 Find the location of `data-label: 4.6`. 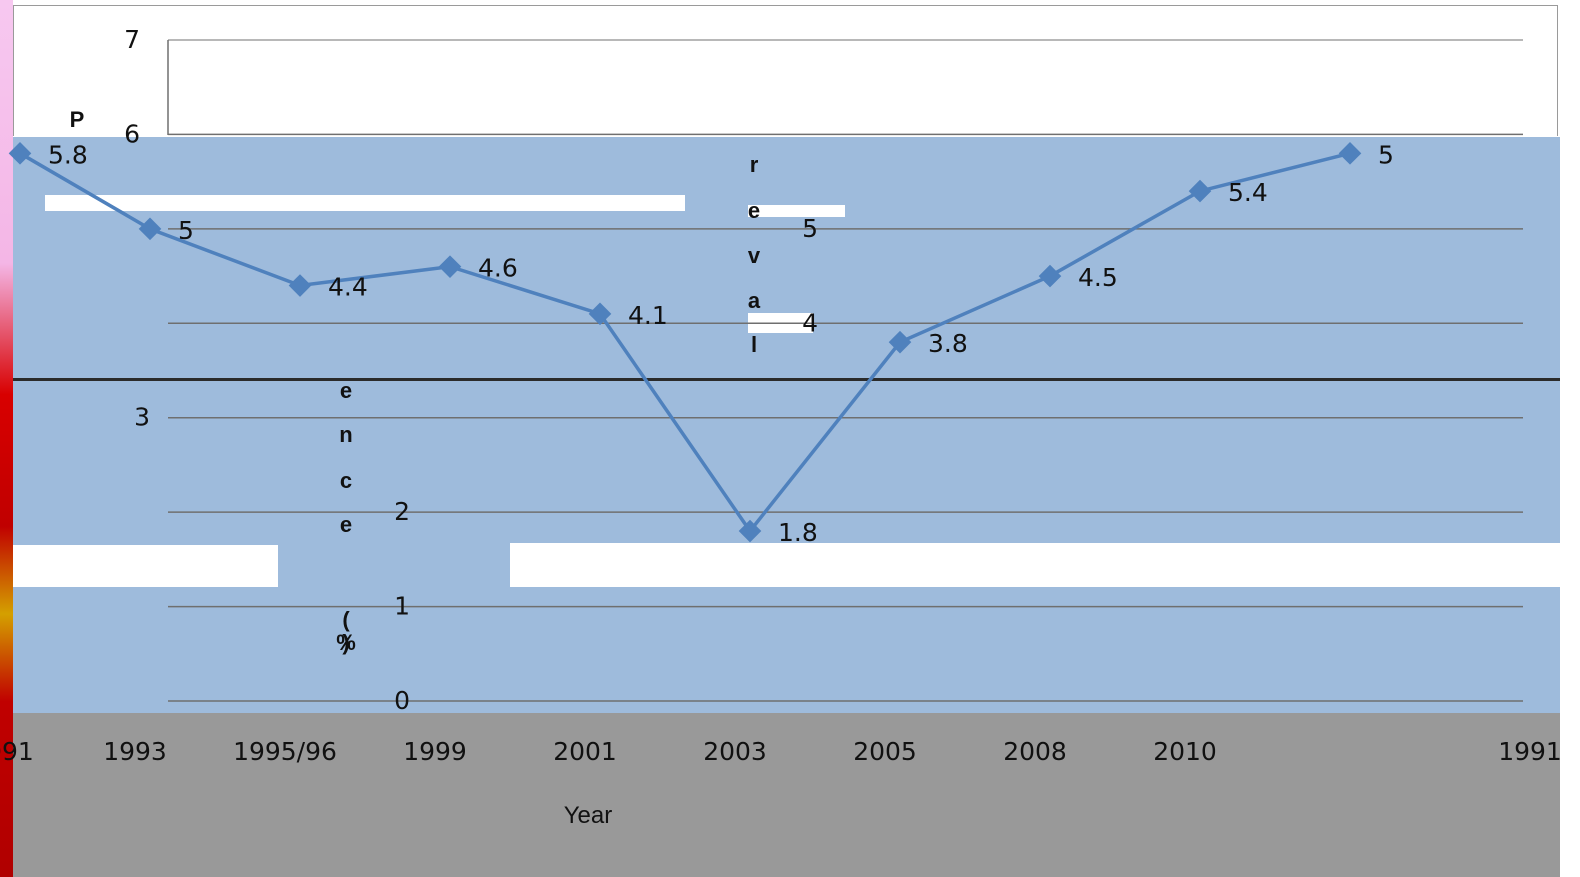

data-label: 4.6 is located at coordinates (498, 268).